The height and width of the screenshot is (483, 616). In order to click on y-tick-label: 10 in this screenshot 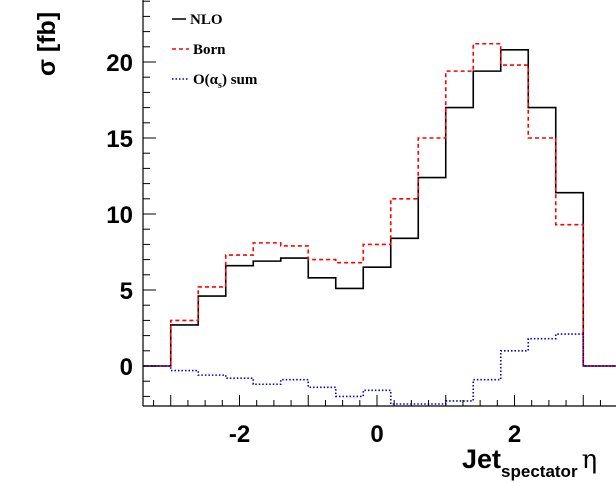, I will do `click(119, 215)`.